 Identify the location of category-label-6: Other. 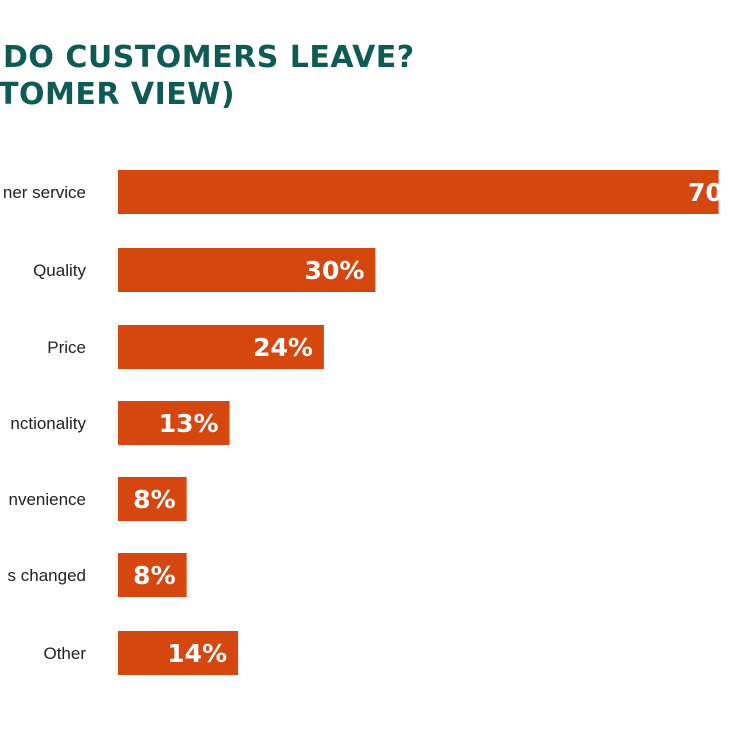
(64, 653).